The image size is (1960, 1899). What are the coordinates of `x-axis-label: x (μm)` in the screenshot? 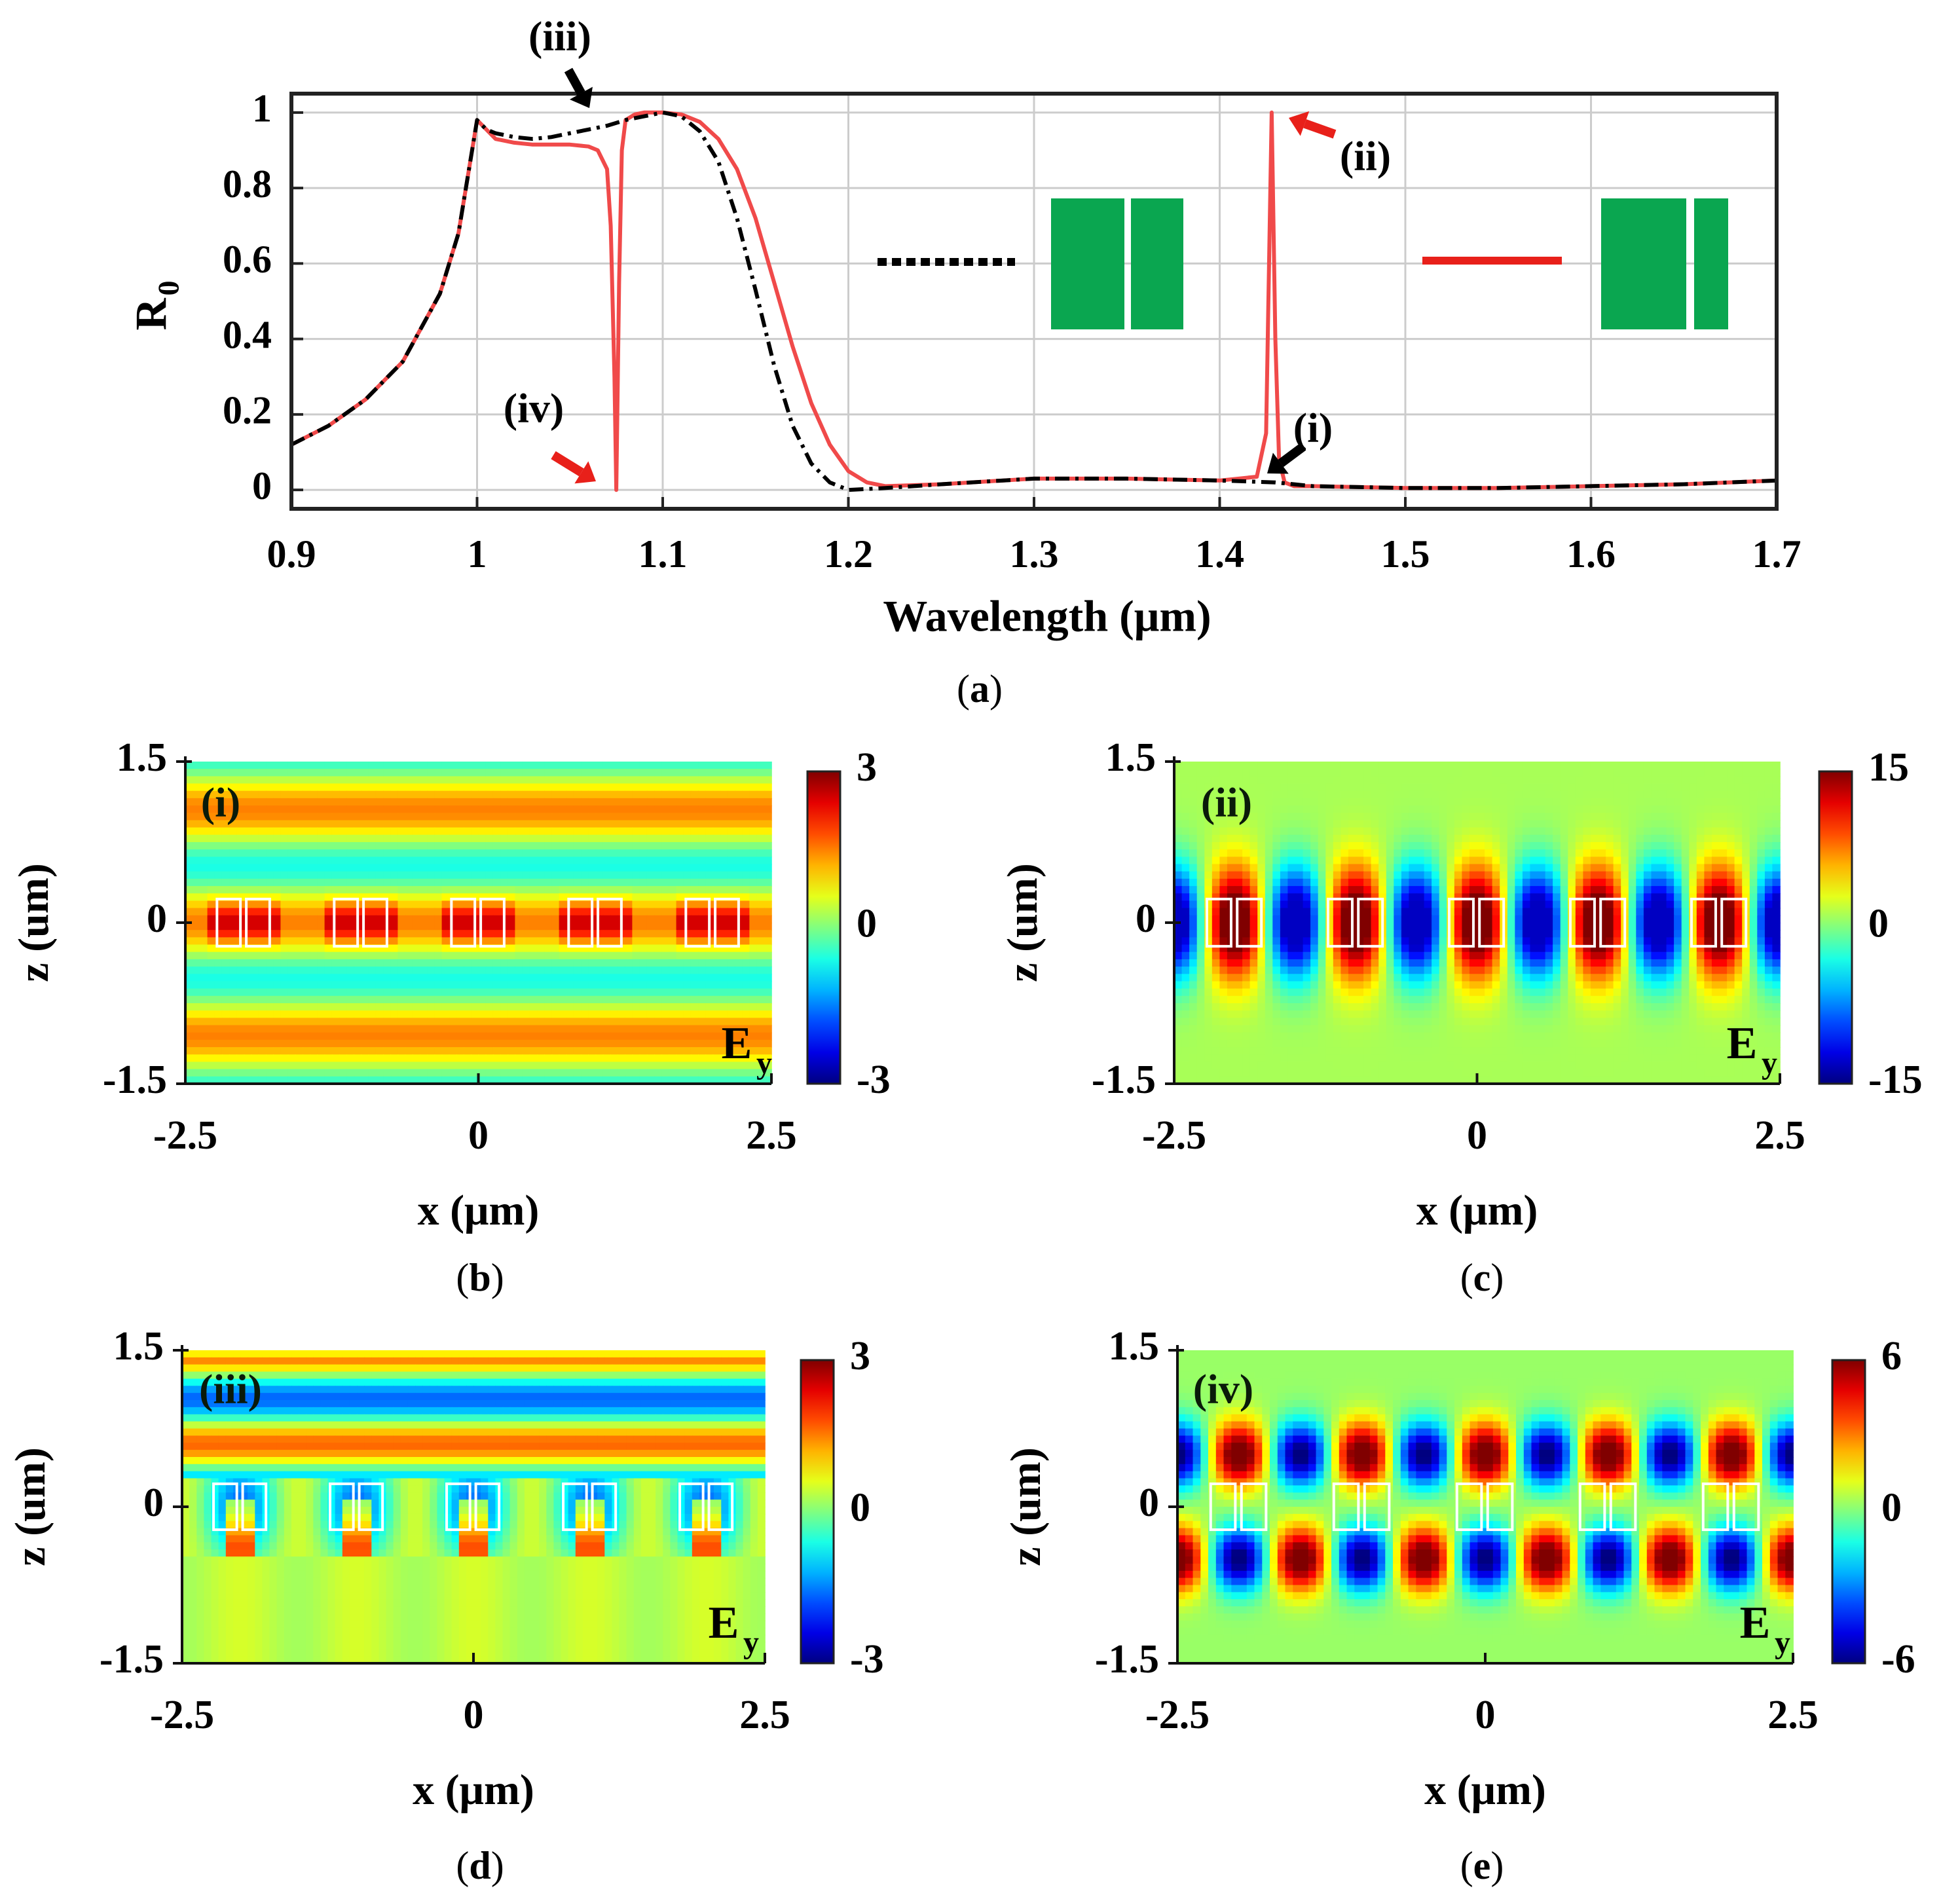 It's located at (479, 1210).